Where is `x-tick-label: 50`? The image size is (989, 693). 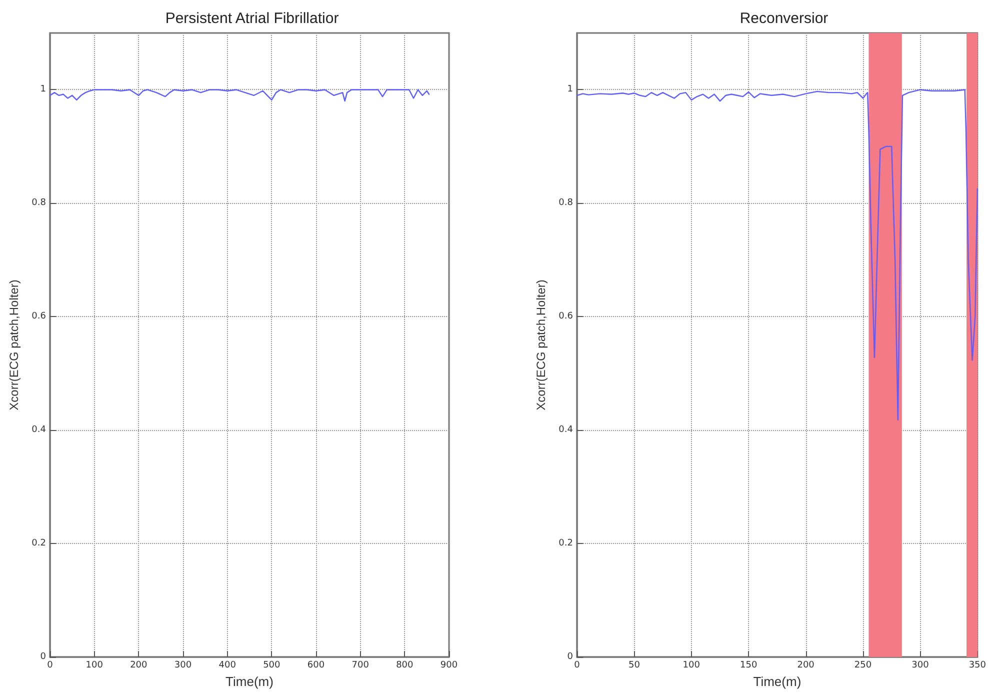
x-tick-label: 50 is located at coordinates (634, 665).